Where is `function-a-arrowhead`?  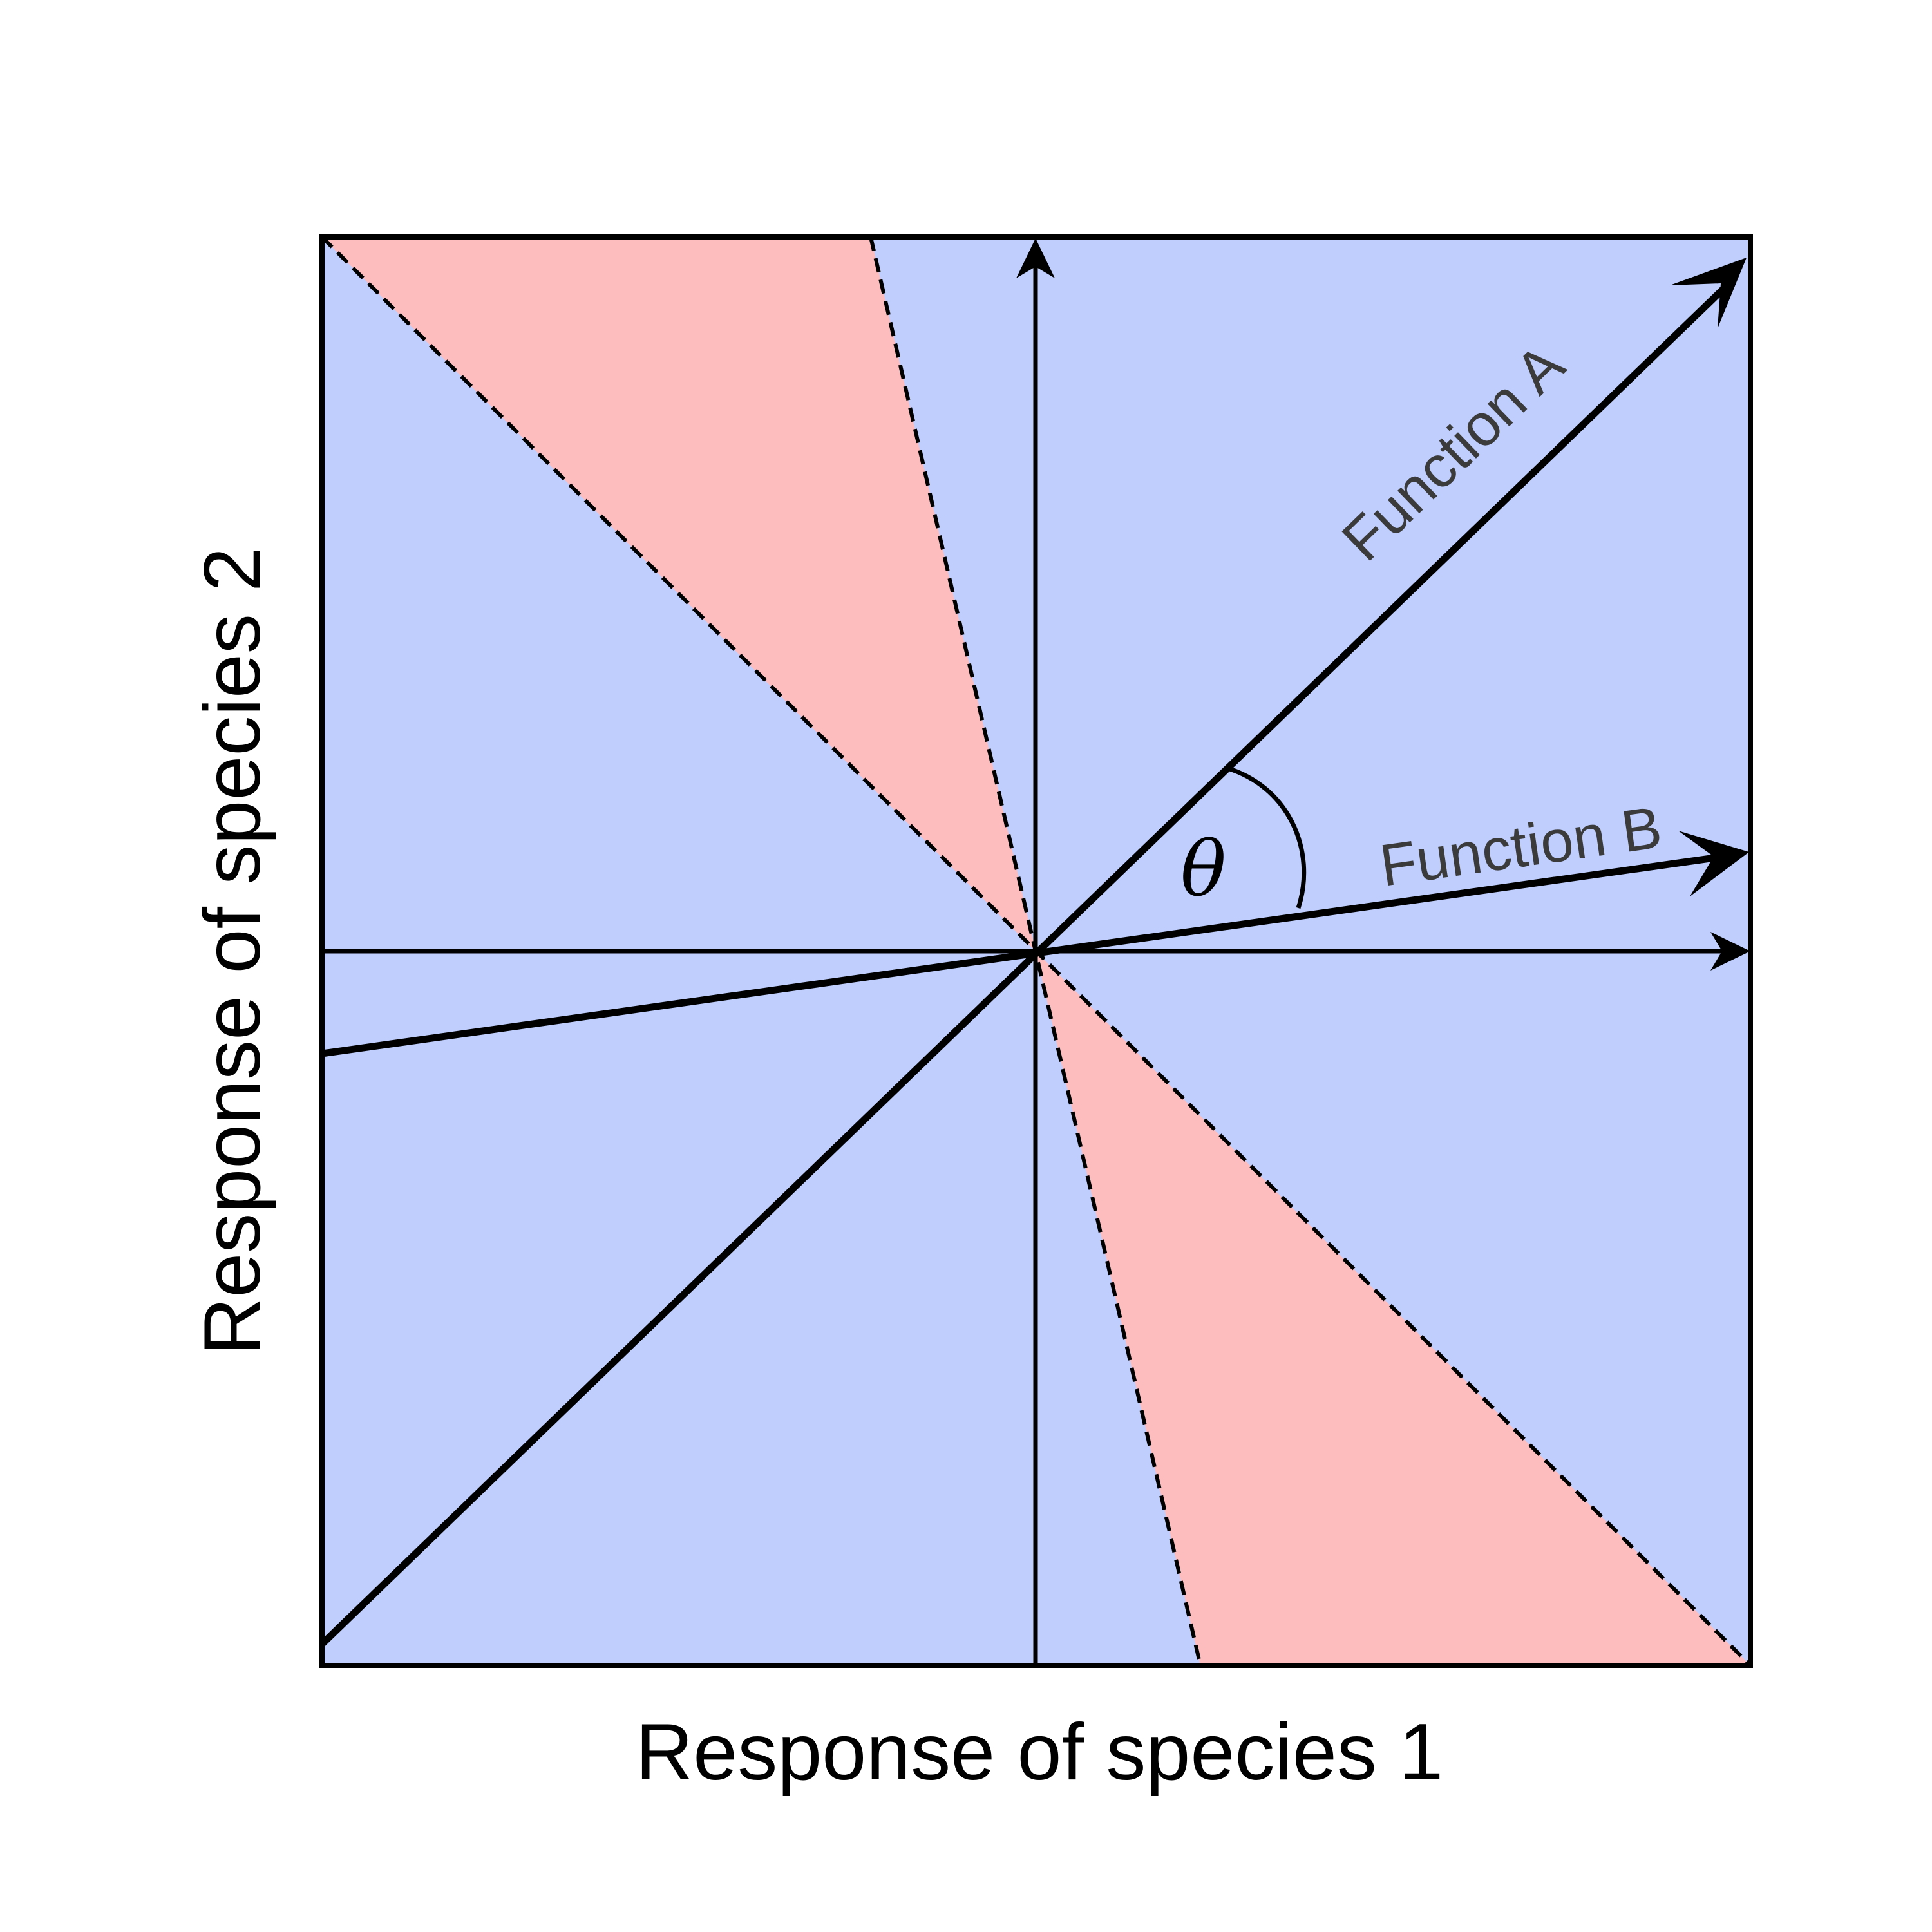 function-a-arrowhead is located at coordinates (1708, 293).